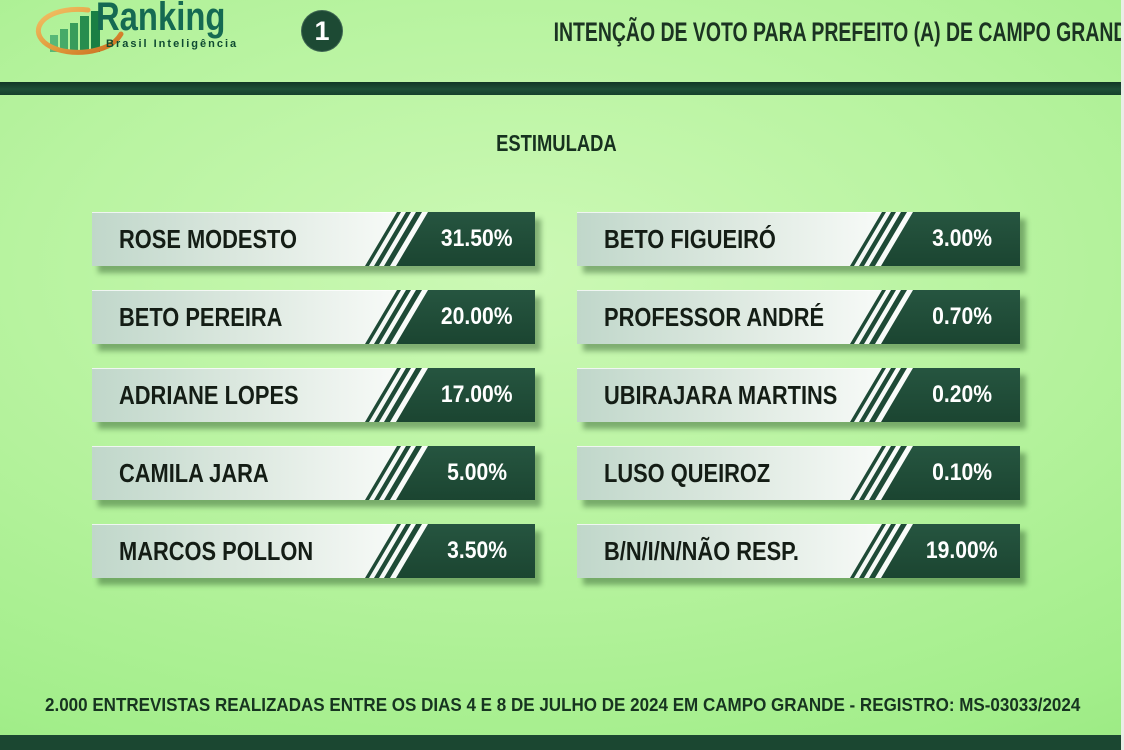 This screenshot has width=1124, height=750. I want to click on orange-swoosh-icon, so click(79, 30).